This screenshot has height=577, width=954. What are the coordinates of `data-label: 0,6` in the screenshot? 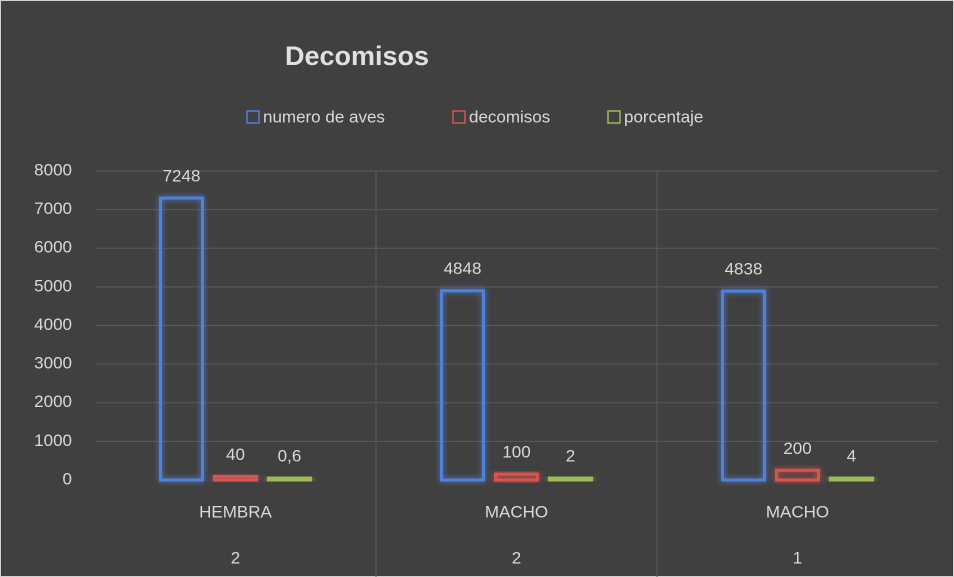 It's located at (290, 455).